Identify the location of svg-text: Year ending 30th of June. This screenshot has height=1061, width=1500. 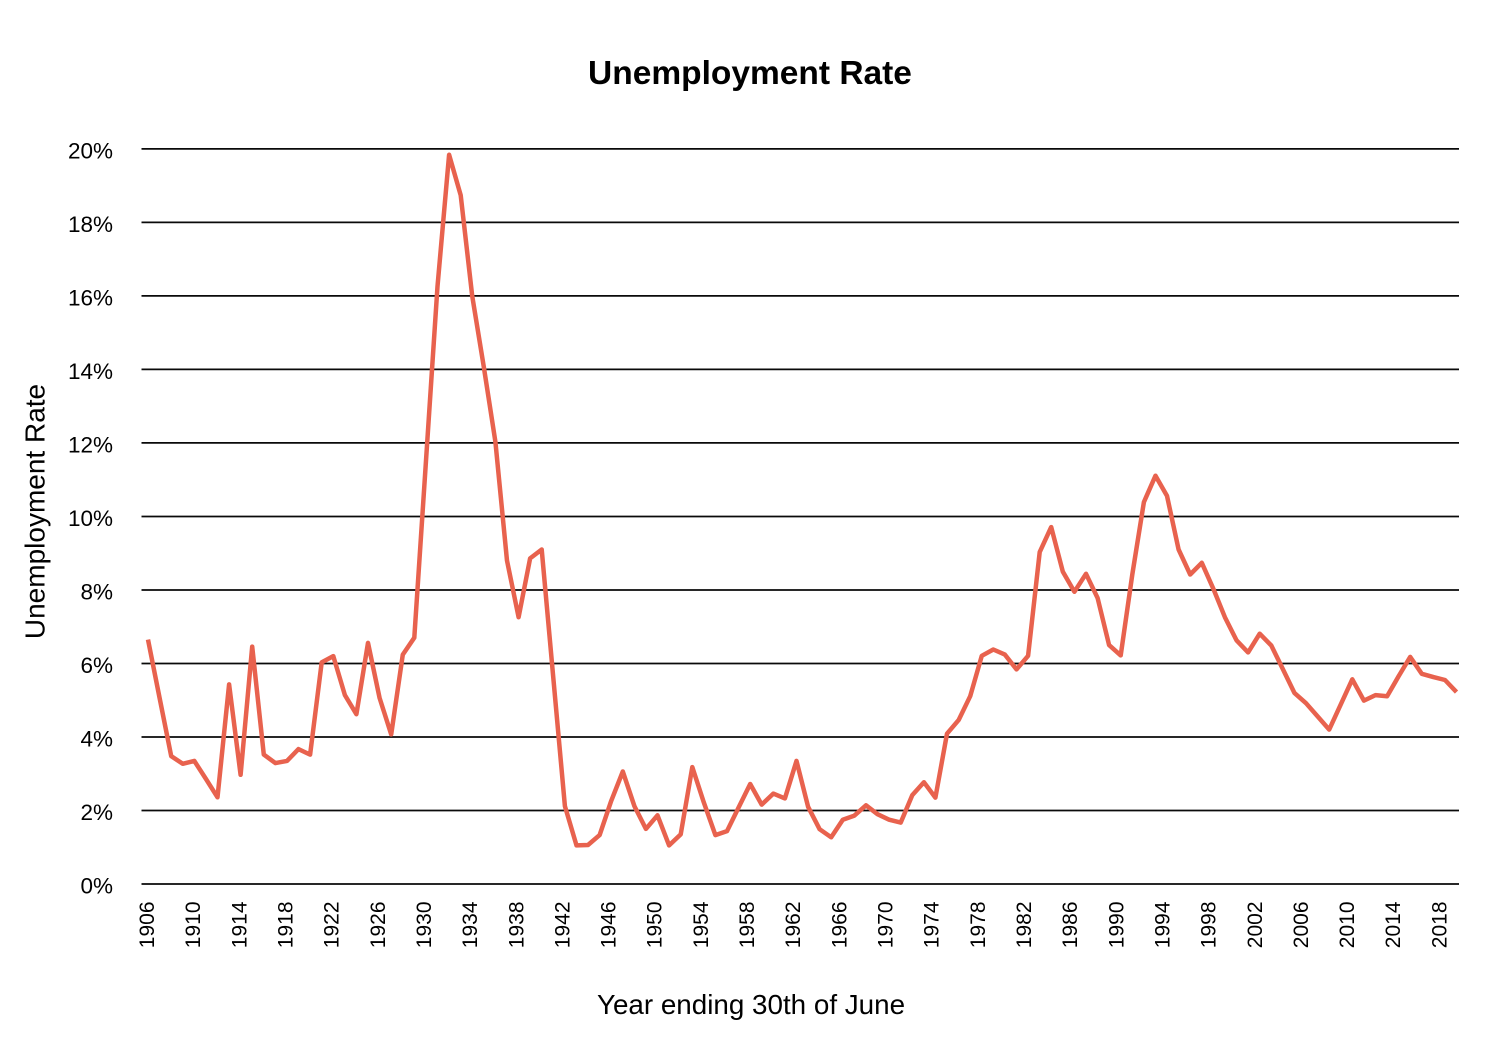
(751, 1004).